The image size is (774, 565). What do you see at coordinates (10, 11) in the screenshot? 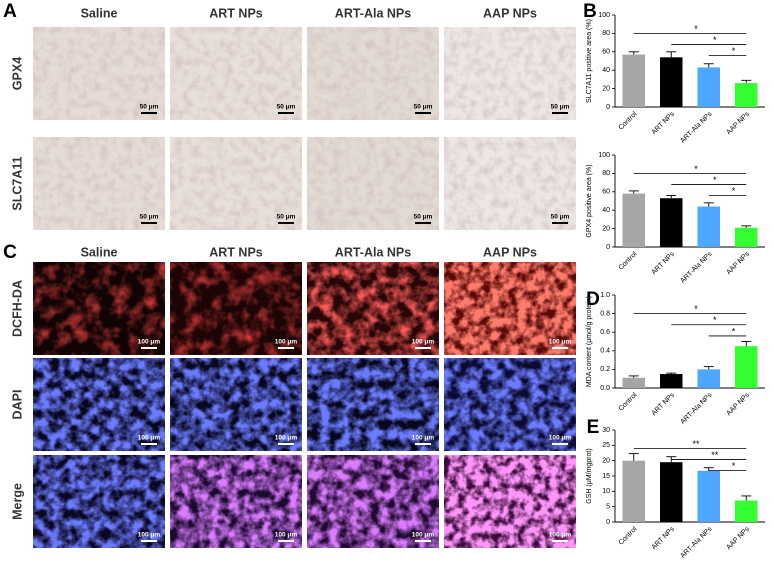
I see `panel-letter: A` at bounding box center [10, 11].